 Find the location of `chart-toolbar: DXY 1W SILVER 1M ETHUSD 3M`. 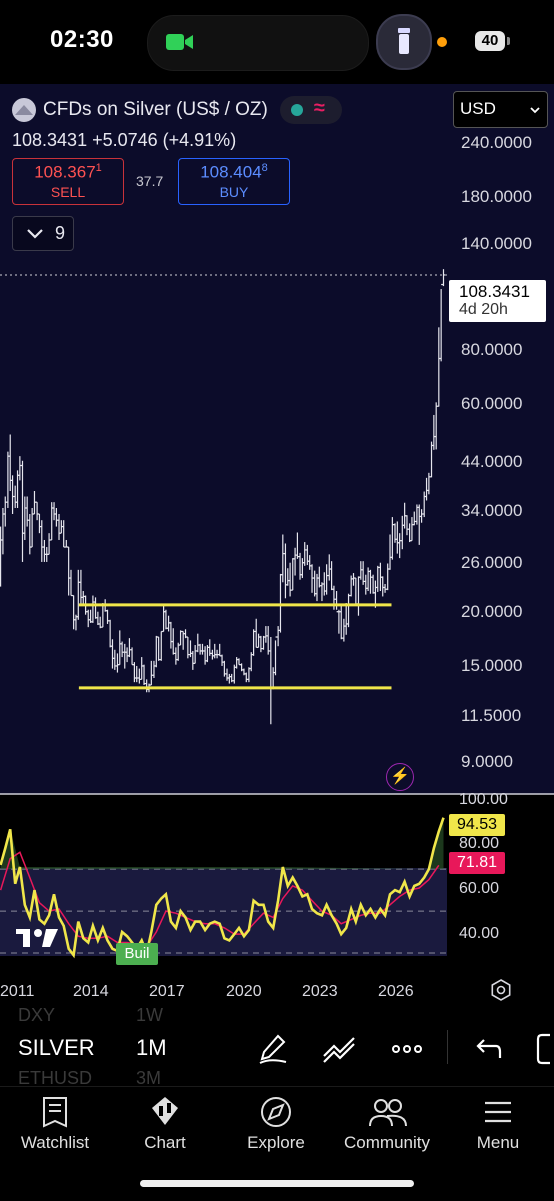

chart-toolbar: DXY 1W SILVER 1M ETHUSD 3M is located at coordinates (277, 1046).